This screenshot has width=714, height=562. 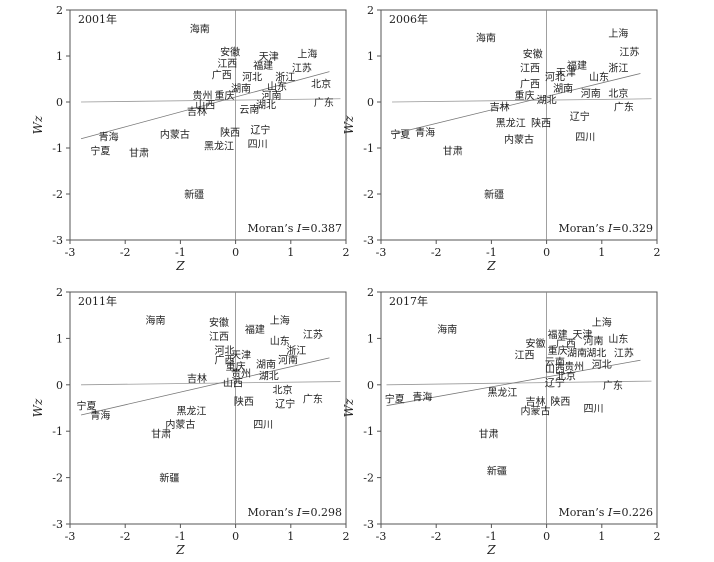 What do you see at coordinates (395, 399) in the screenshot?
I see `province-label: 宁夏` at bounding box center [395, 399].